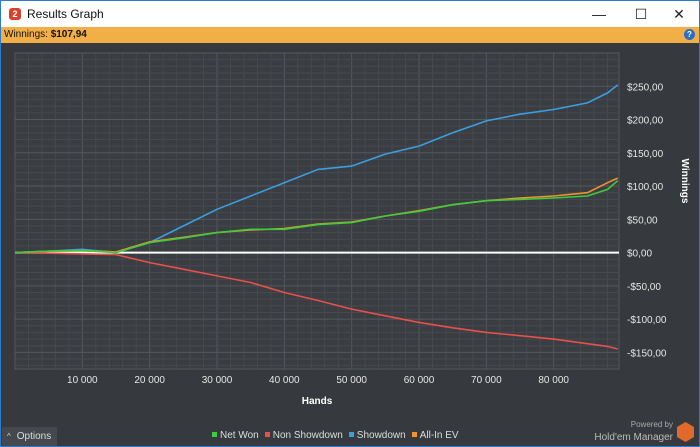 The image size is (700, 447). Describe the element at coordinates (217, 380) in the screenshot. I see `x-tick-label: 30 000` at that location.